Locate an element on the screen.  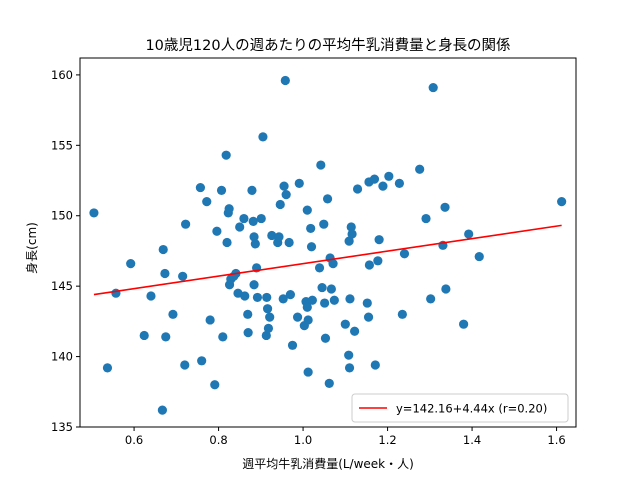
x-tick-label: 1.0 is located at coordinates (303, 440).